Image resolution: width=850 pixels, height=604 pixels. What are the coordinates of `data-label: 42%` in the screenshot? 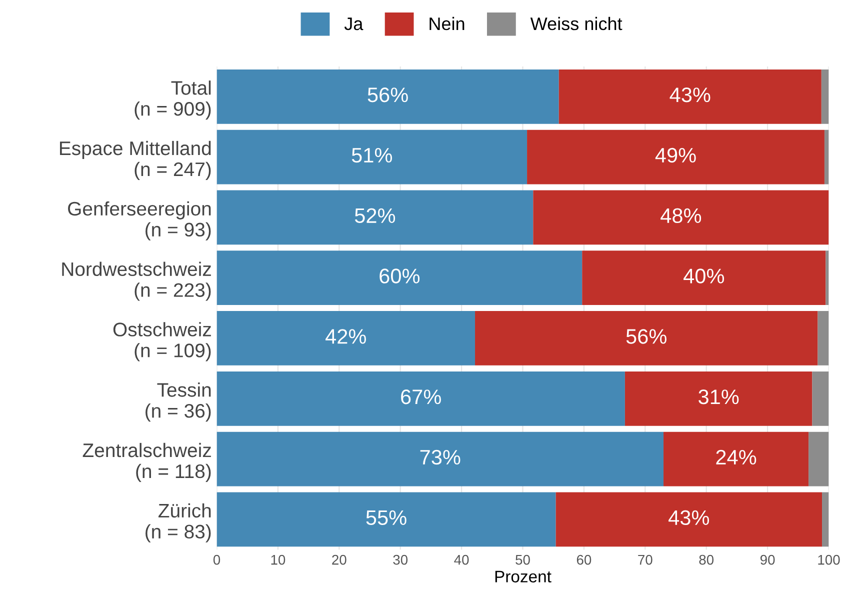 It's located at (346, 336).